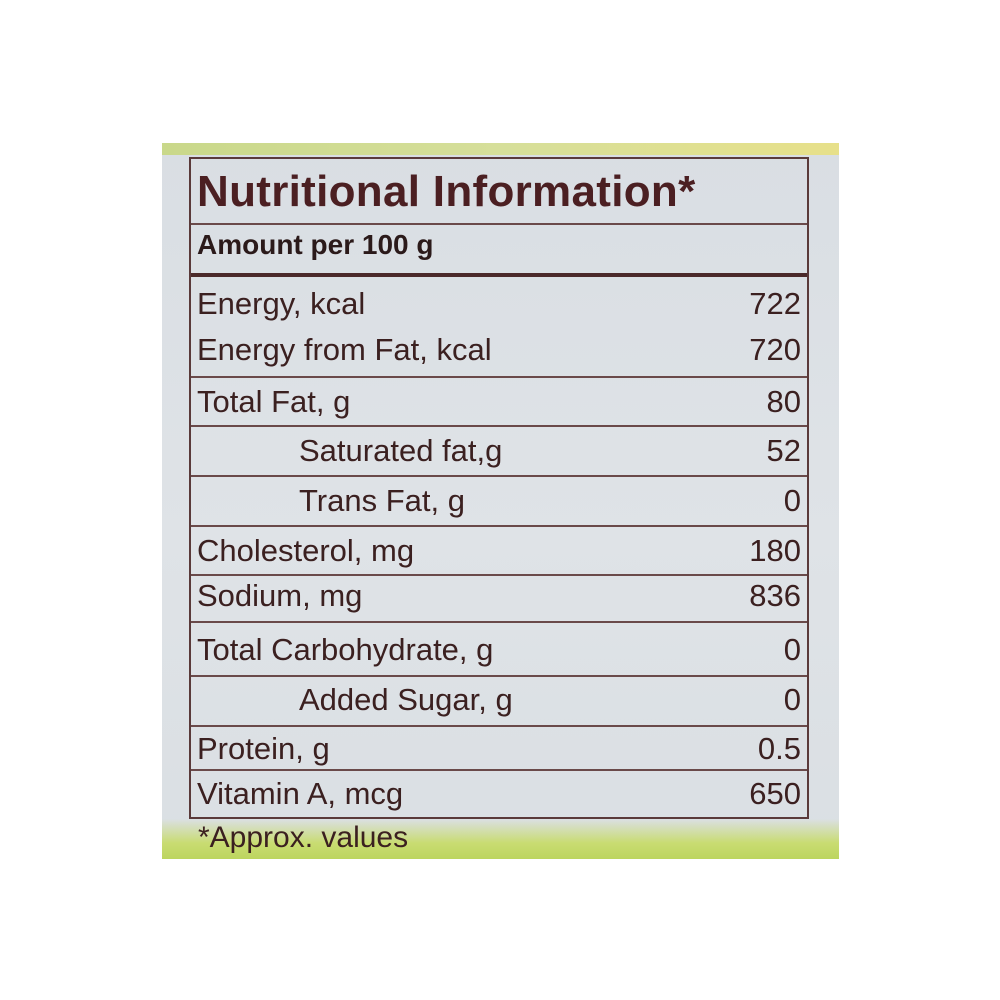 Image resolution: width=1000 pixels, height=1000 pixels. I want to click on nutrient-row: Total Carbohydrate, g 0, so click(499, 650).